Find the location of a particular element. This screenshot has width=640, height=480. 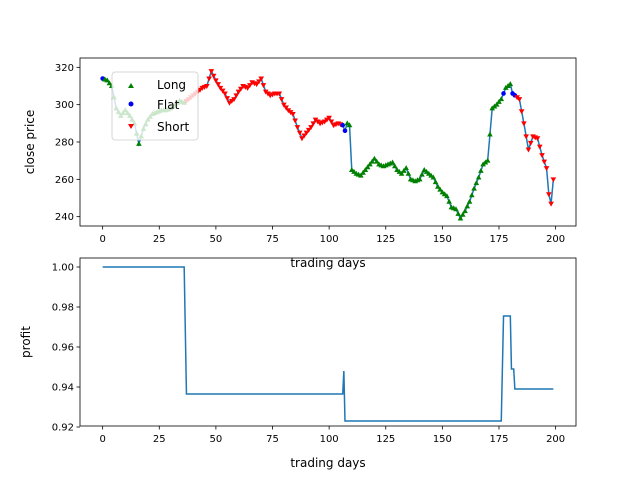

profit-chart-y-tick-label: 1.00 is located at coordinates (63, 268).